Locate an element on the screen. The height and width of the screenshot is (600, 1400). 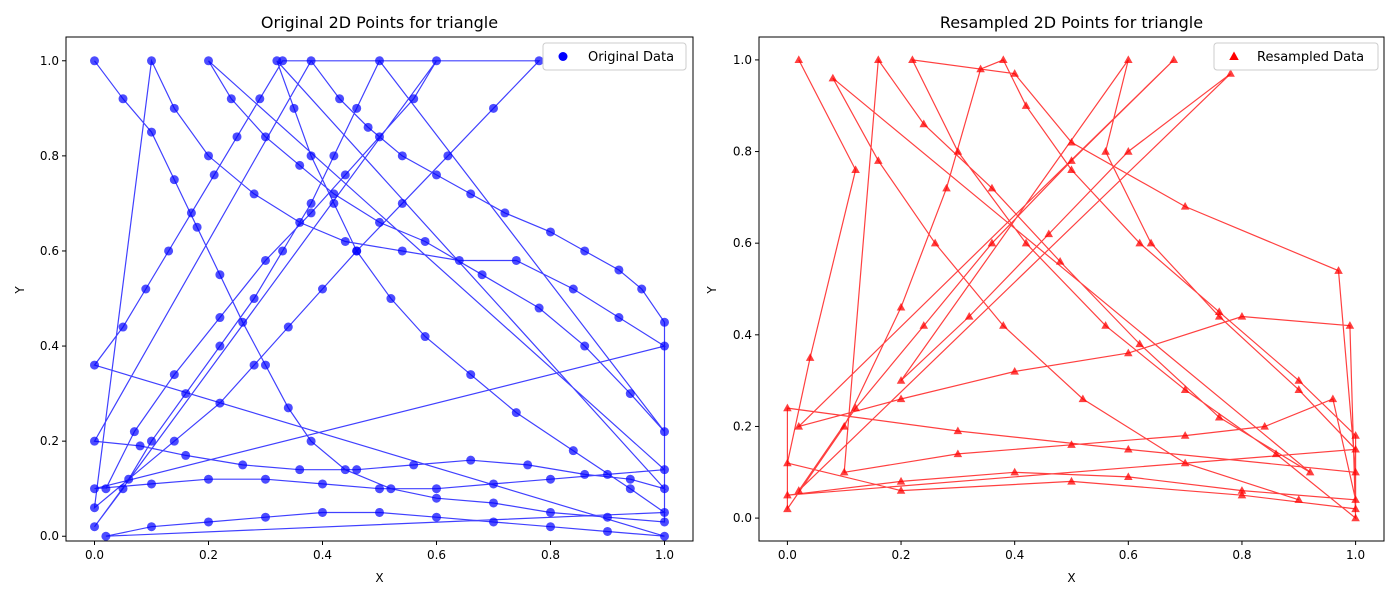
legend-marker-circle is located at coordinates (563, 56).